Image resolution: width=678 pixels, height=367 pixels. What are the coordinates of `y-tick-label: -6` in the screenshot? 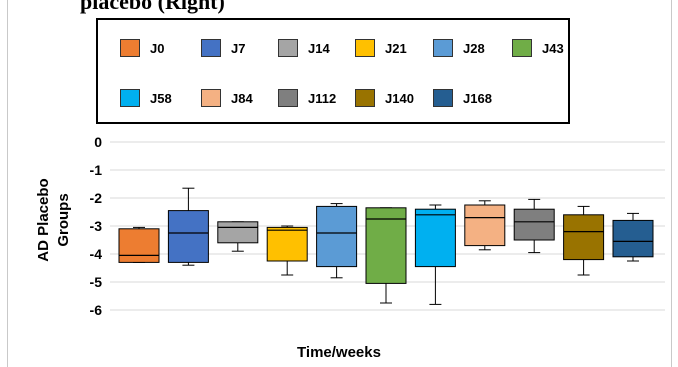 It's located at (96, 310).